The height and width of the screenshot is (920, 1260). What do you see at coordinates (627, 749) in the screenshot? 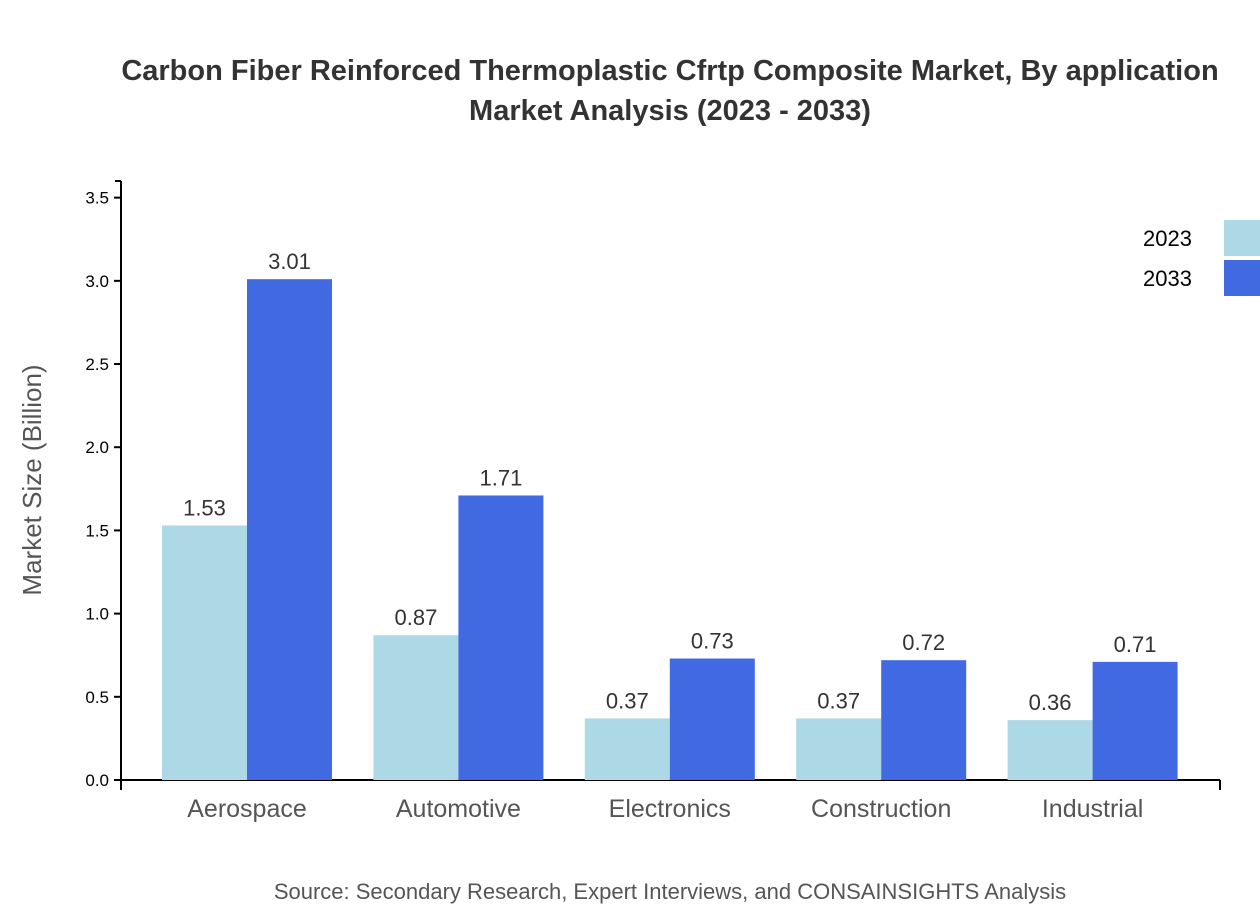
I see `bar-2023-electronics` at bounding box center [627, 749].